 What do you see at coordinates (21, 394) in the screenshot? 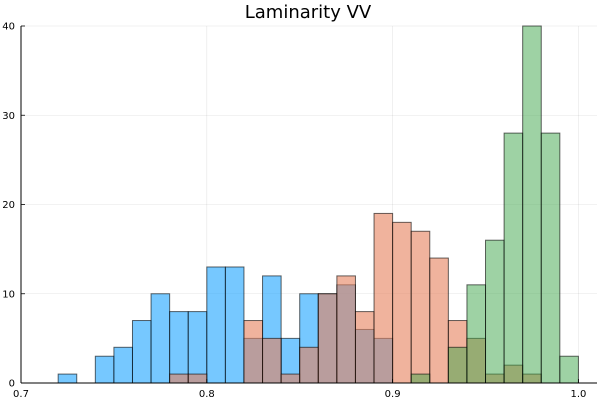
I see `x-tick-label: 0.7` at bounding box center [21, 394].